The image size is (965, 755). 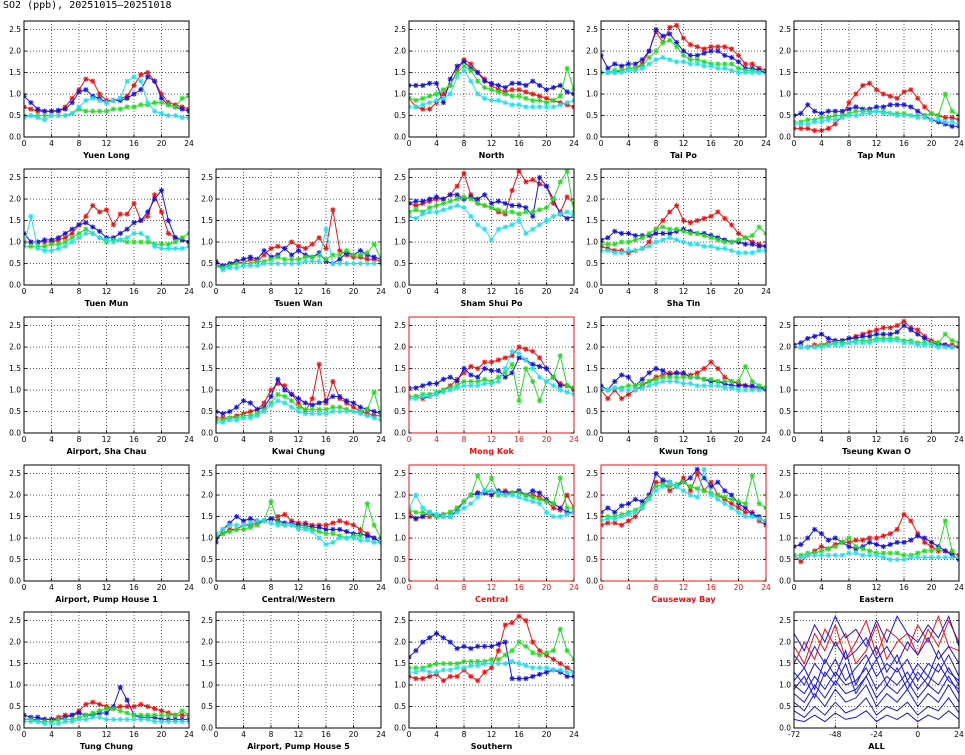 What do you see at coordinates (79, 143) in the screenshot?
I see `x-tick-label: 8` at bounding box center [79, 143].